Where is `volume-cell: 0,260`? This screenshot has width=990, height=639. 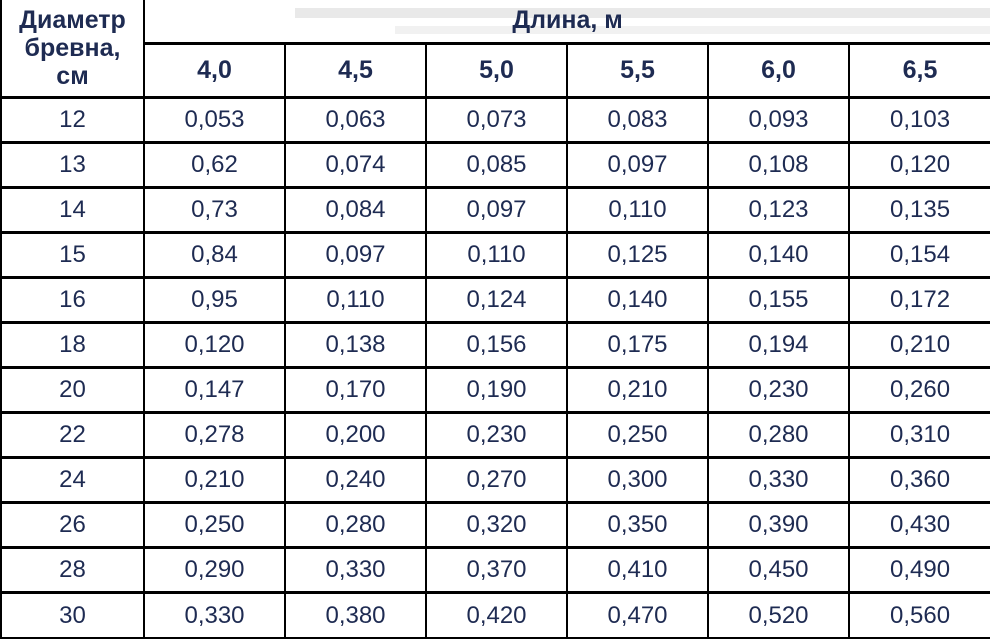 volume-cell: 0,260 is located at coordinates (918, 390).